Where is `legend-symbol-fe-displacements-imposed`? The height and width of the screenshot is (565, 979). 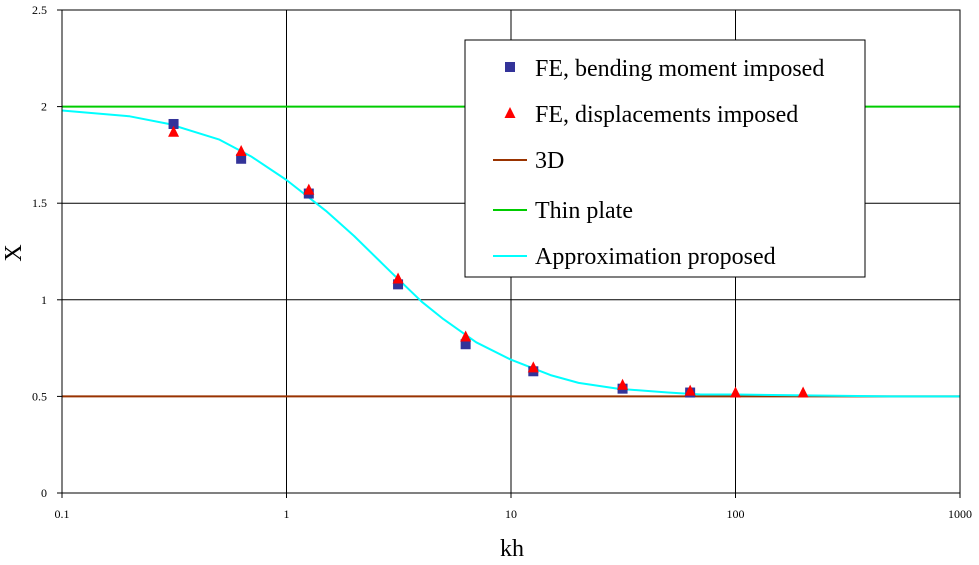
legend-symbol-fe-displacements-imposed is located at coordinates (510, 112).